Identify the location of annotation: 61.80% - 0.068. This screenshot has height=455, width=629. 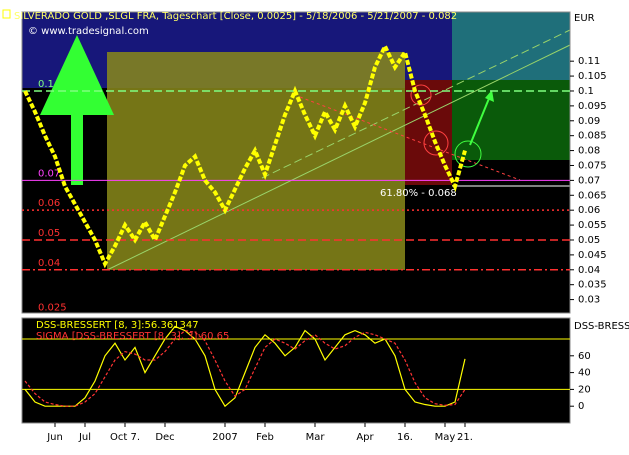
(418, 193).